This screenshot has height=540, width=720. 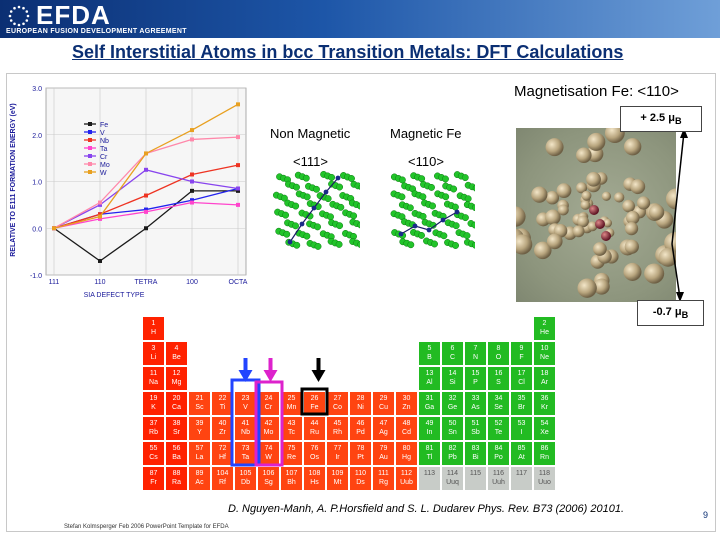 What do you see at coordinates (337, 473) in the screenshot?
I see `atomic-number: 109` at bounding box center [337, 473].